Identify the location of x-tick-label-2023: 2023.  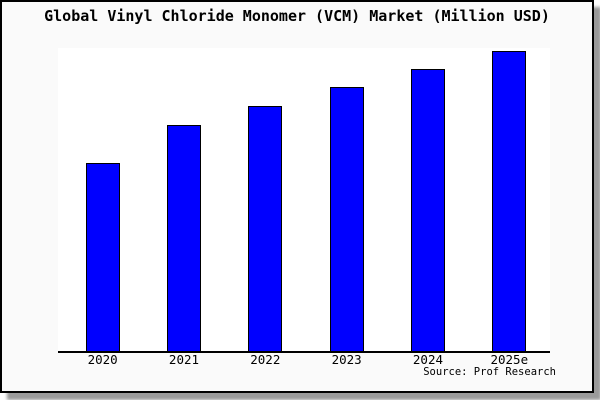
(346, 359).